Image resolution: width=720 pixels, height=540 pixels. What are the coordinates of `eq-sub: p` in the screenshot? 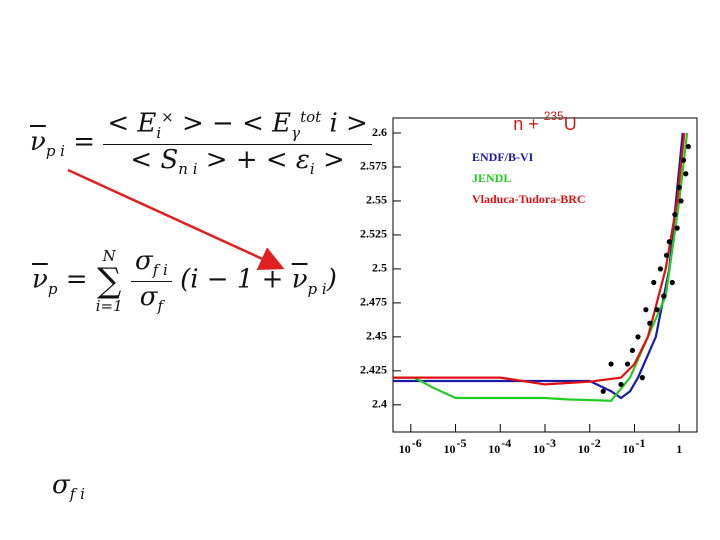 It's located at (52, 288).